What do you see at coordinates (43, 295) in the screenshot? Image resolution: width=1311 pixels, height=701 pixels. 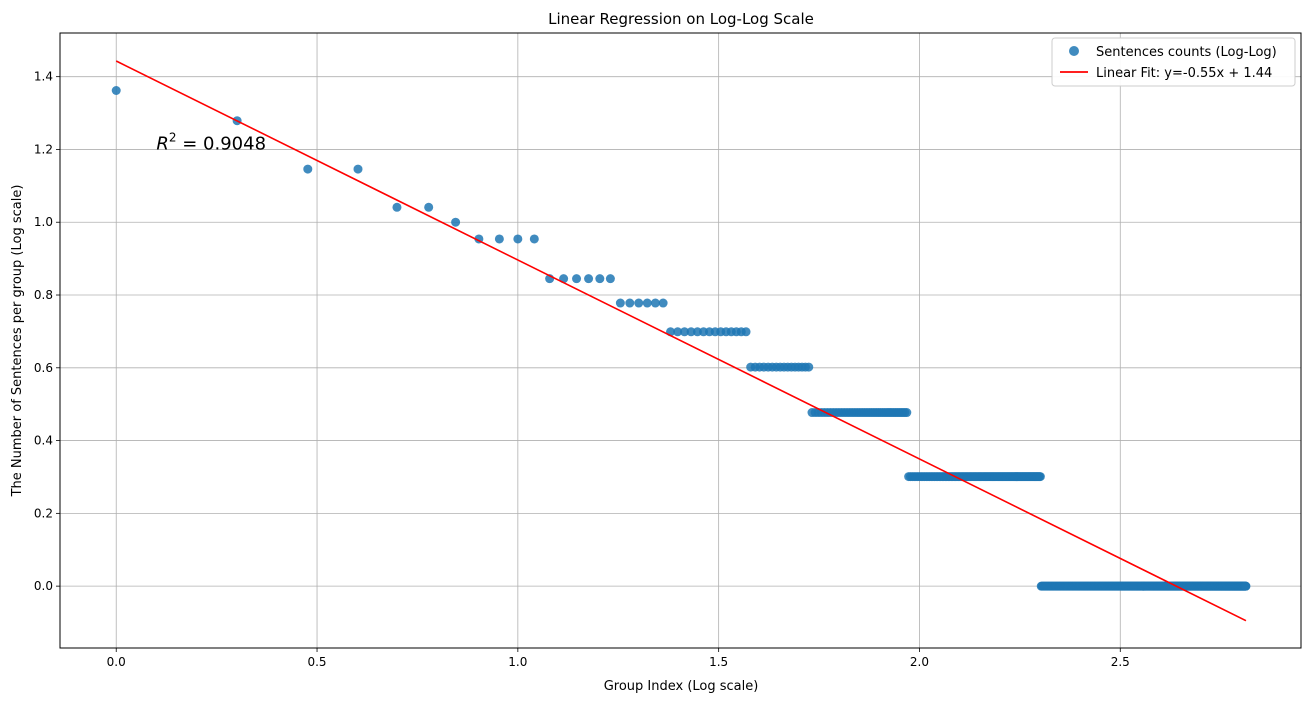 I see `y-tick-label: 0.8` at bounding box center [43, 295].